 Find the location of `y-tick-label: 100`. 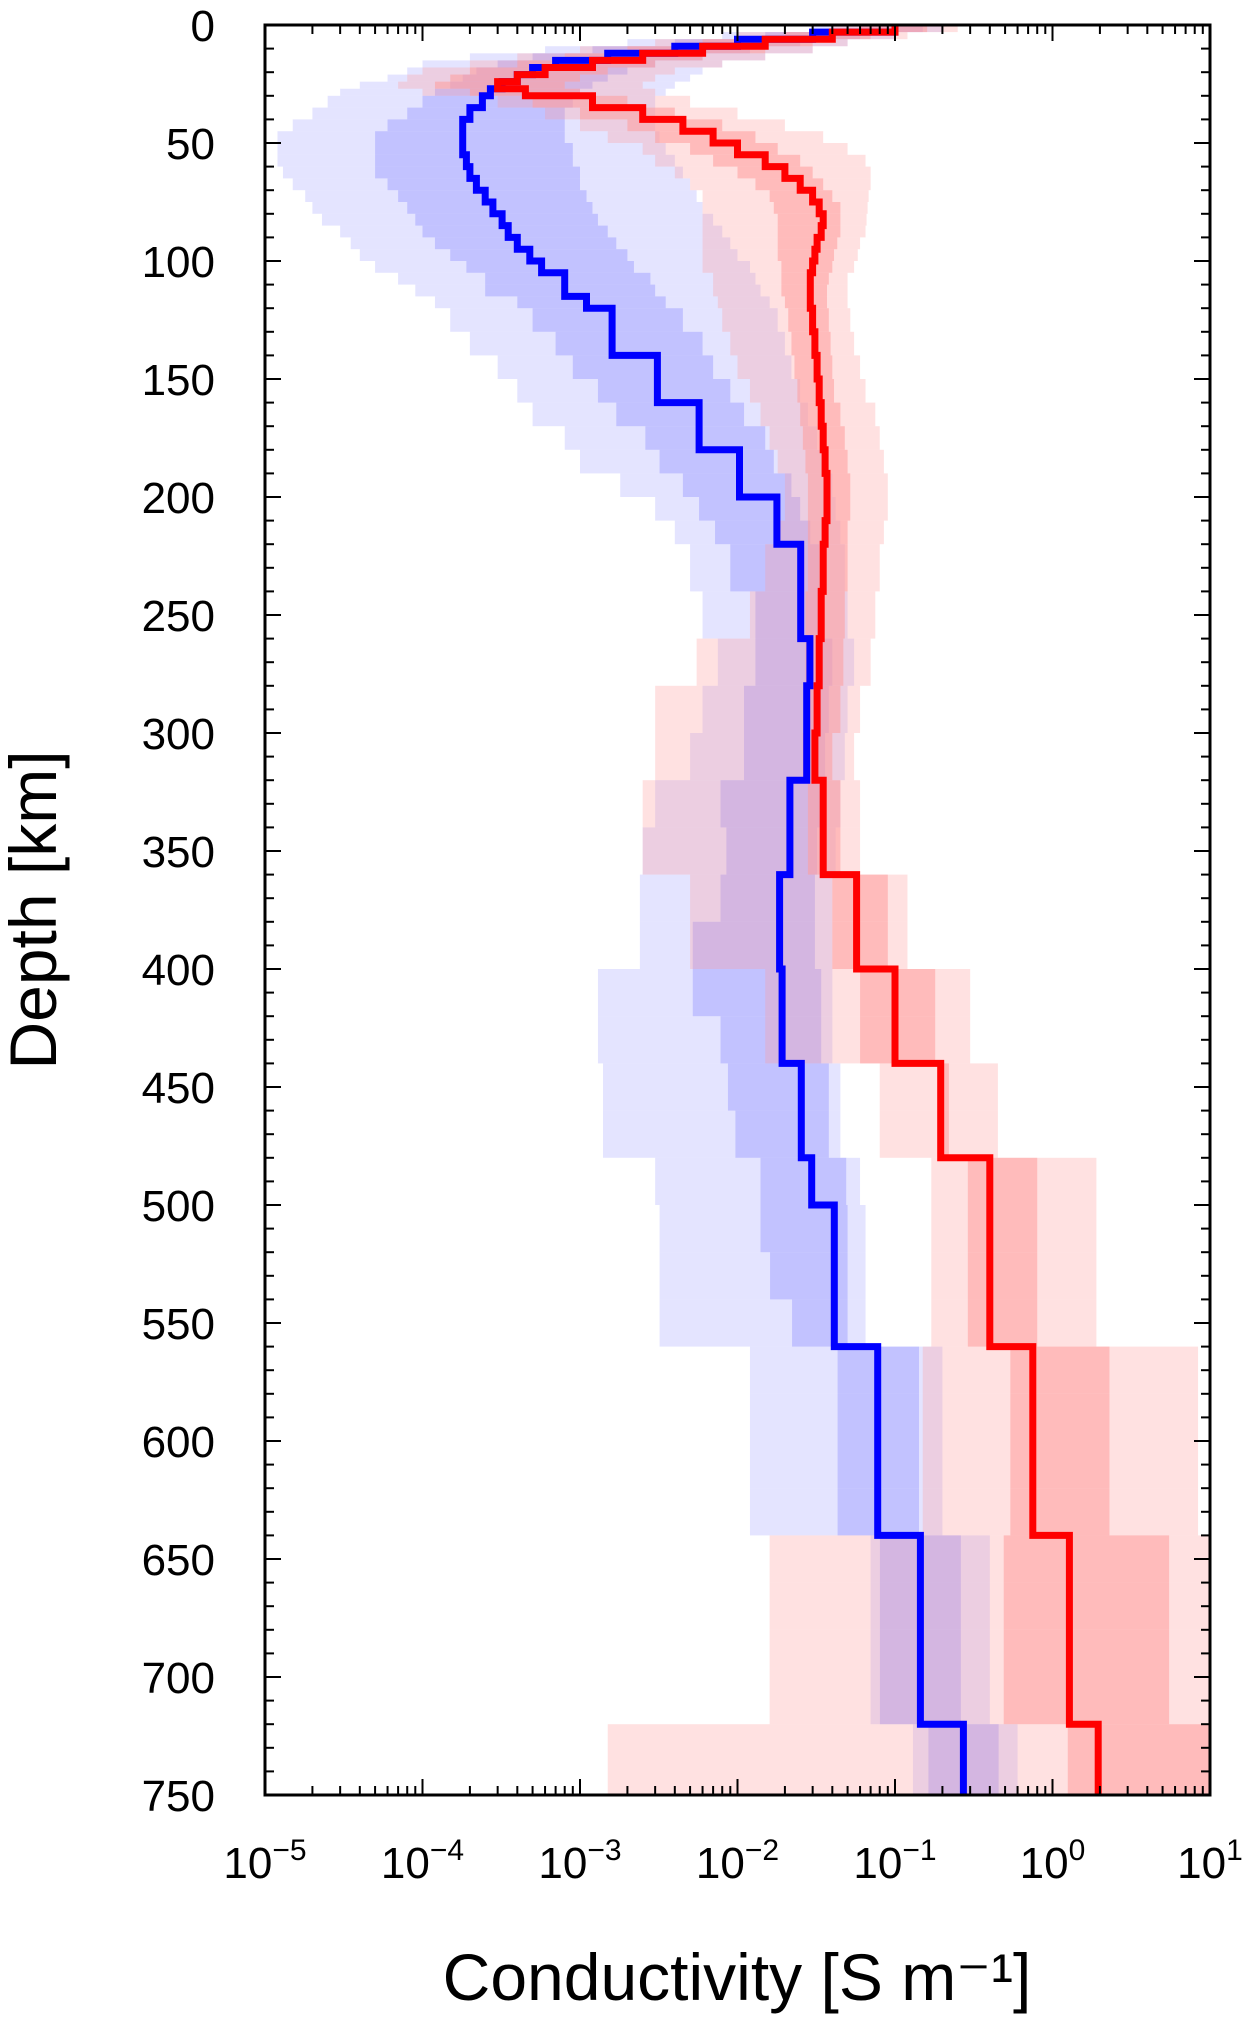

y-tick-label: 100 is located at coordinates (178, 262).